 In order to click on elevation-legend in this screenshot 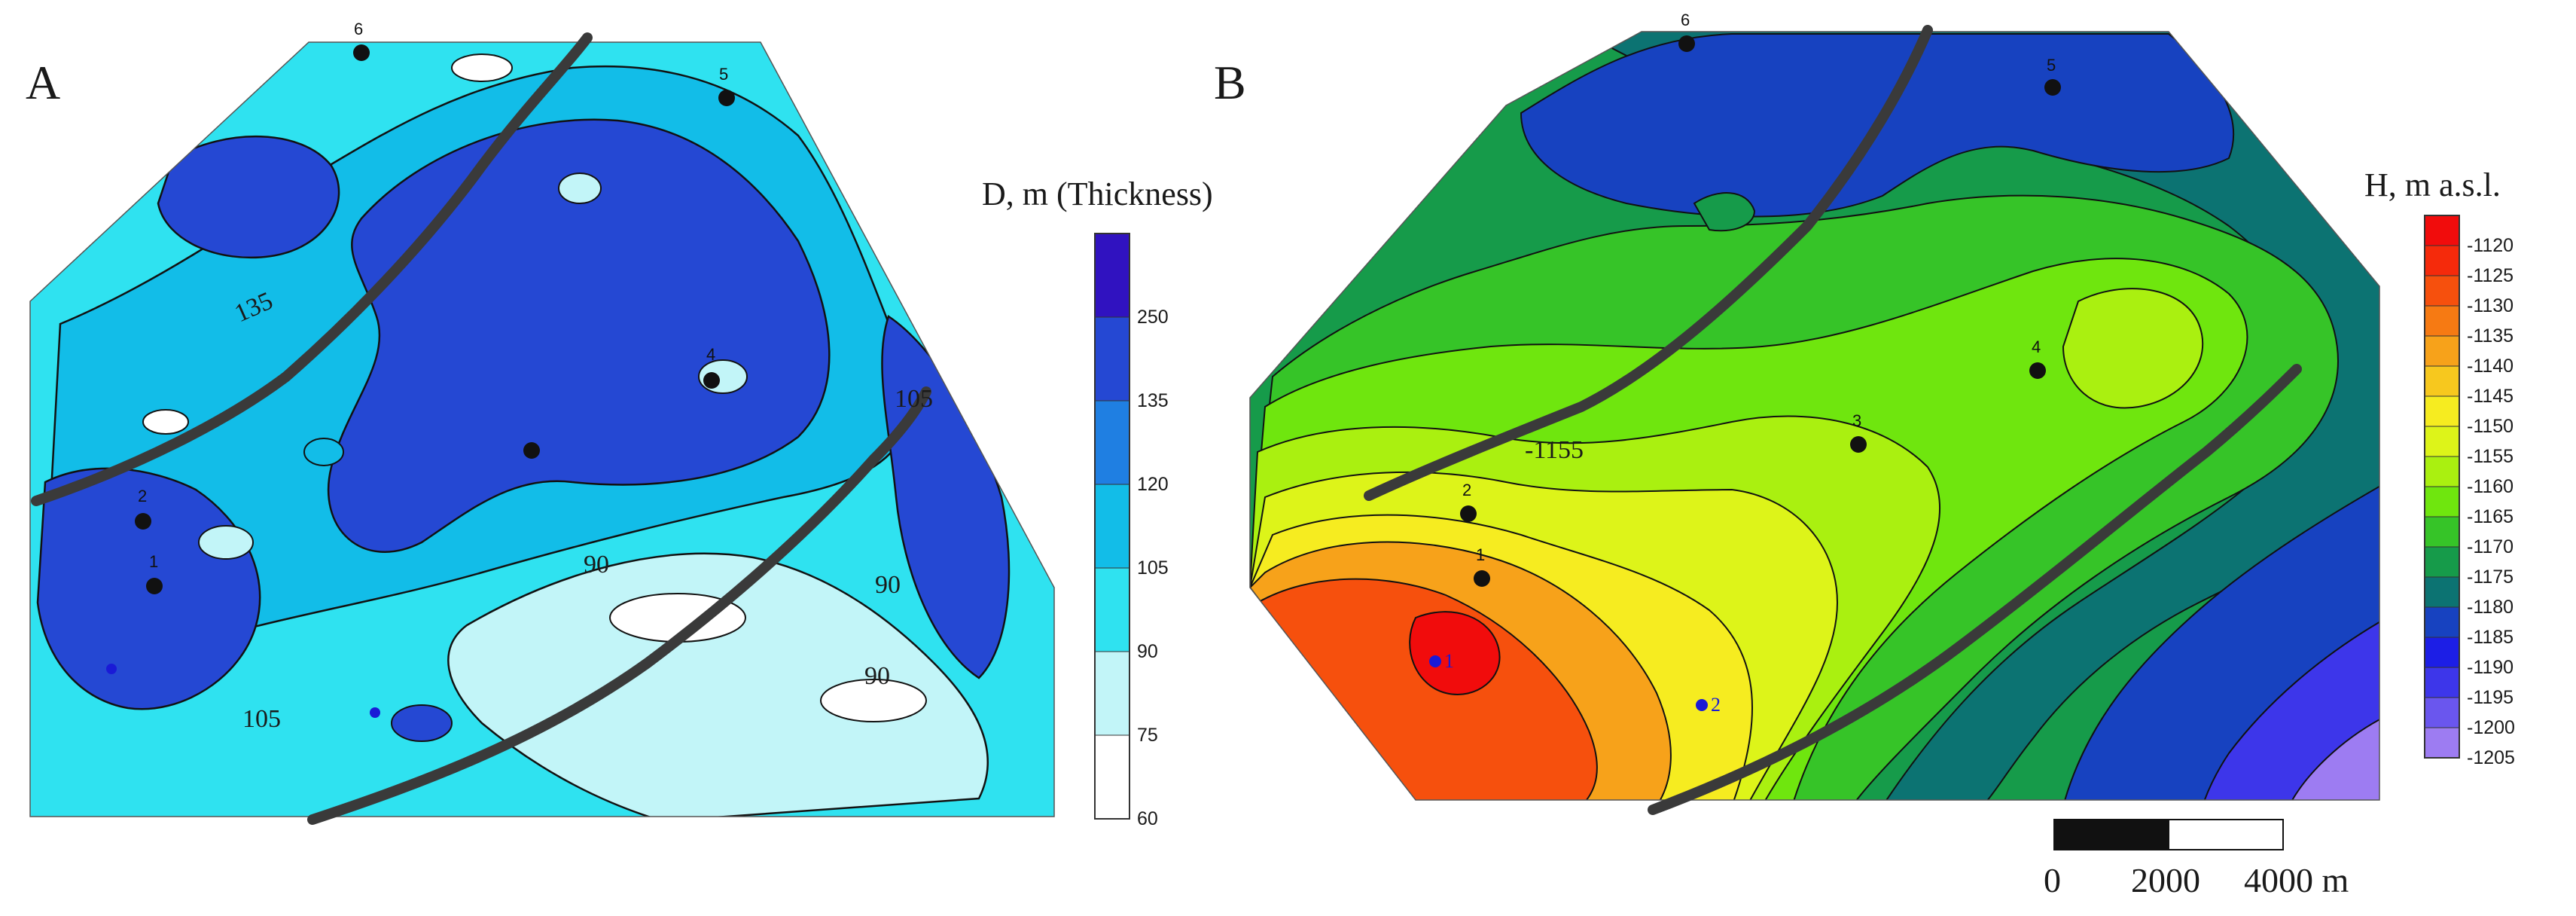, I will do `click(2442, 487)`.